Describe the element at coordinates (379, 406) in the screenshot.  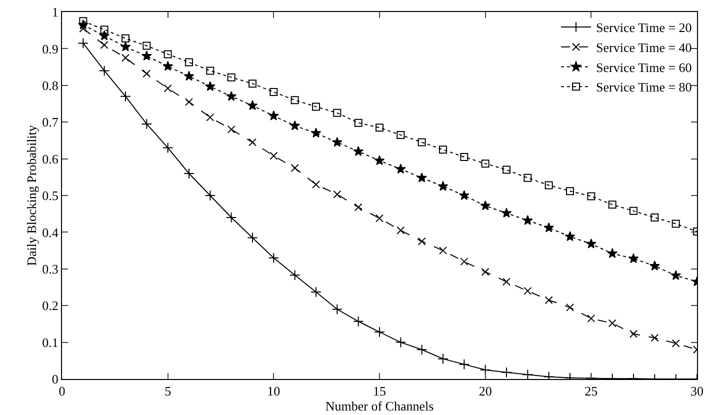
I see `x-axis-title: Number of Channels` at that location.